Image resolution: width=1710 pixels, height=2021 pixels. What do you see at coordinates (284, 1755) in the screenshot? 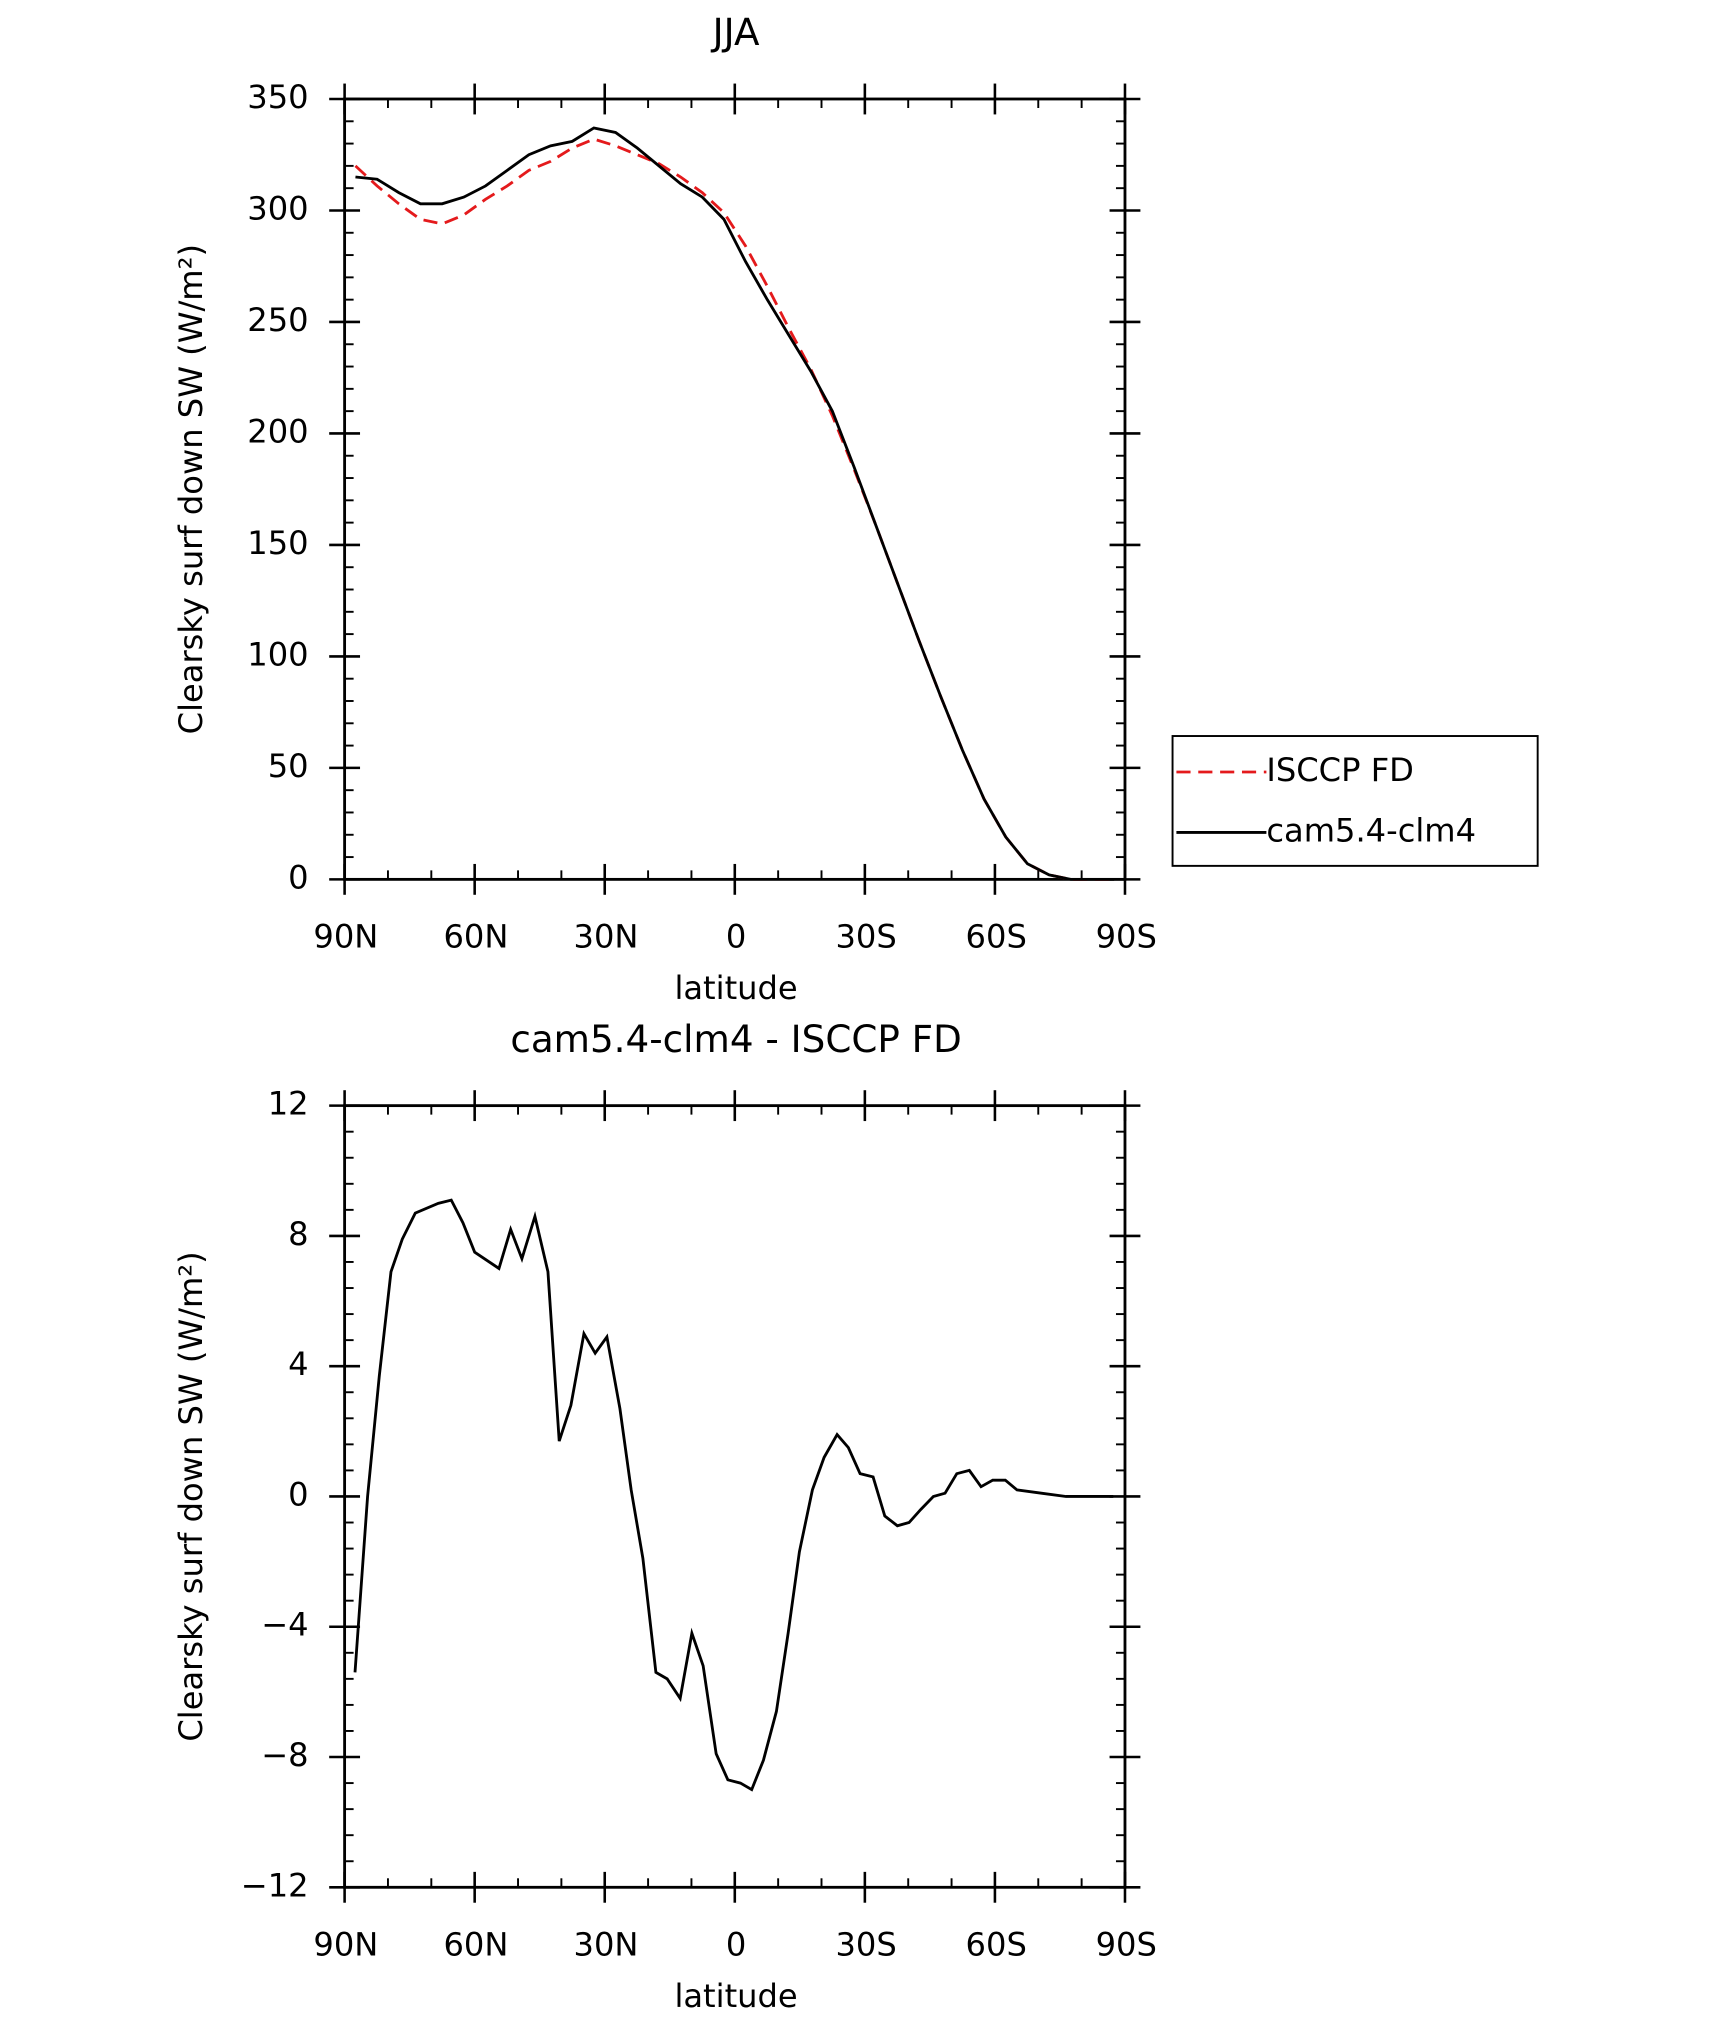
I see `y-tick-label: −8` at bounding box center [284, 1755].